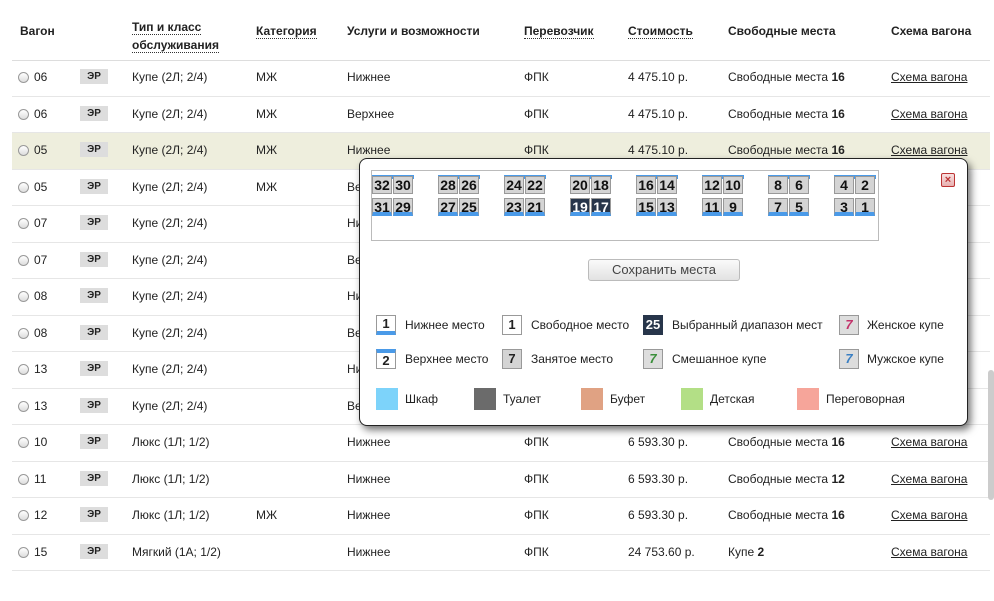  I want to click on save-seats-button: Сохранить места, so click(664, 270).